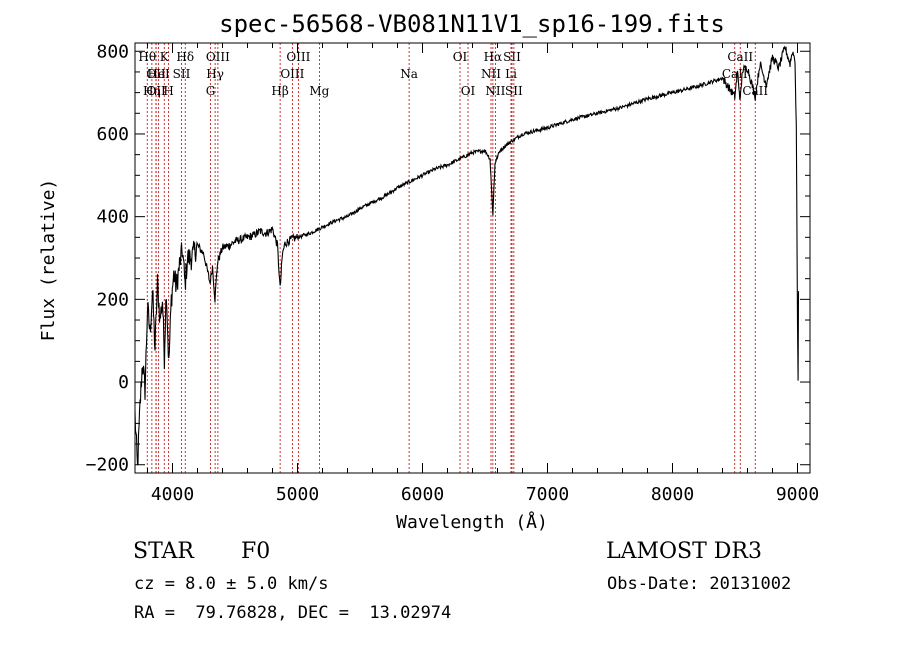 The height and width of the screenshot is (649, 900). I want to click on object-class: STAR, so click(163, 551).